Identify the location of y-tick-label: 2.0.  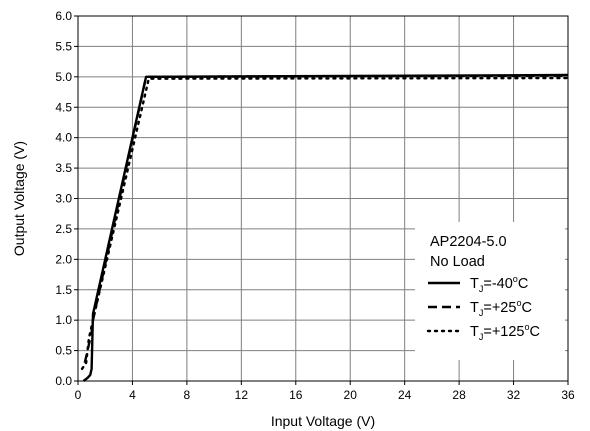
(63, 259).